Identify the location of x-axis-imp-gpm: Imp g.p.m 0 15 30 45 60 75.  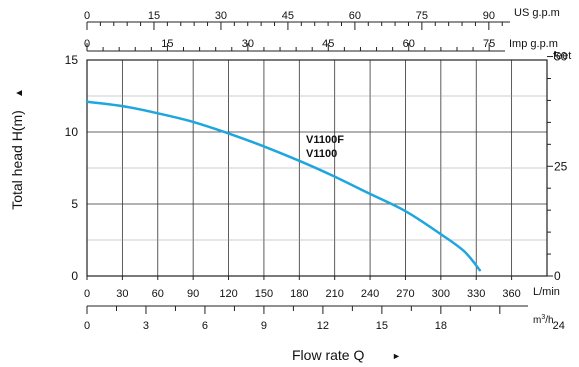
(321, 45).